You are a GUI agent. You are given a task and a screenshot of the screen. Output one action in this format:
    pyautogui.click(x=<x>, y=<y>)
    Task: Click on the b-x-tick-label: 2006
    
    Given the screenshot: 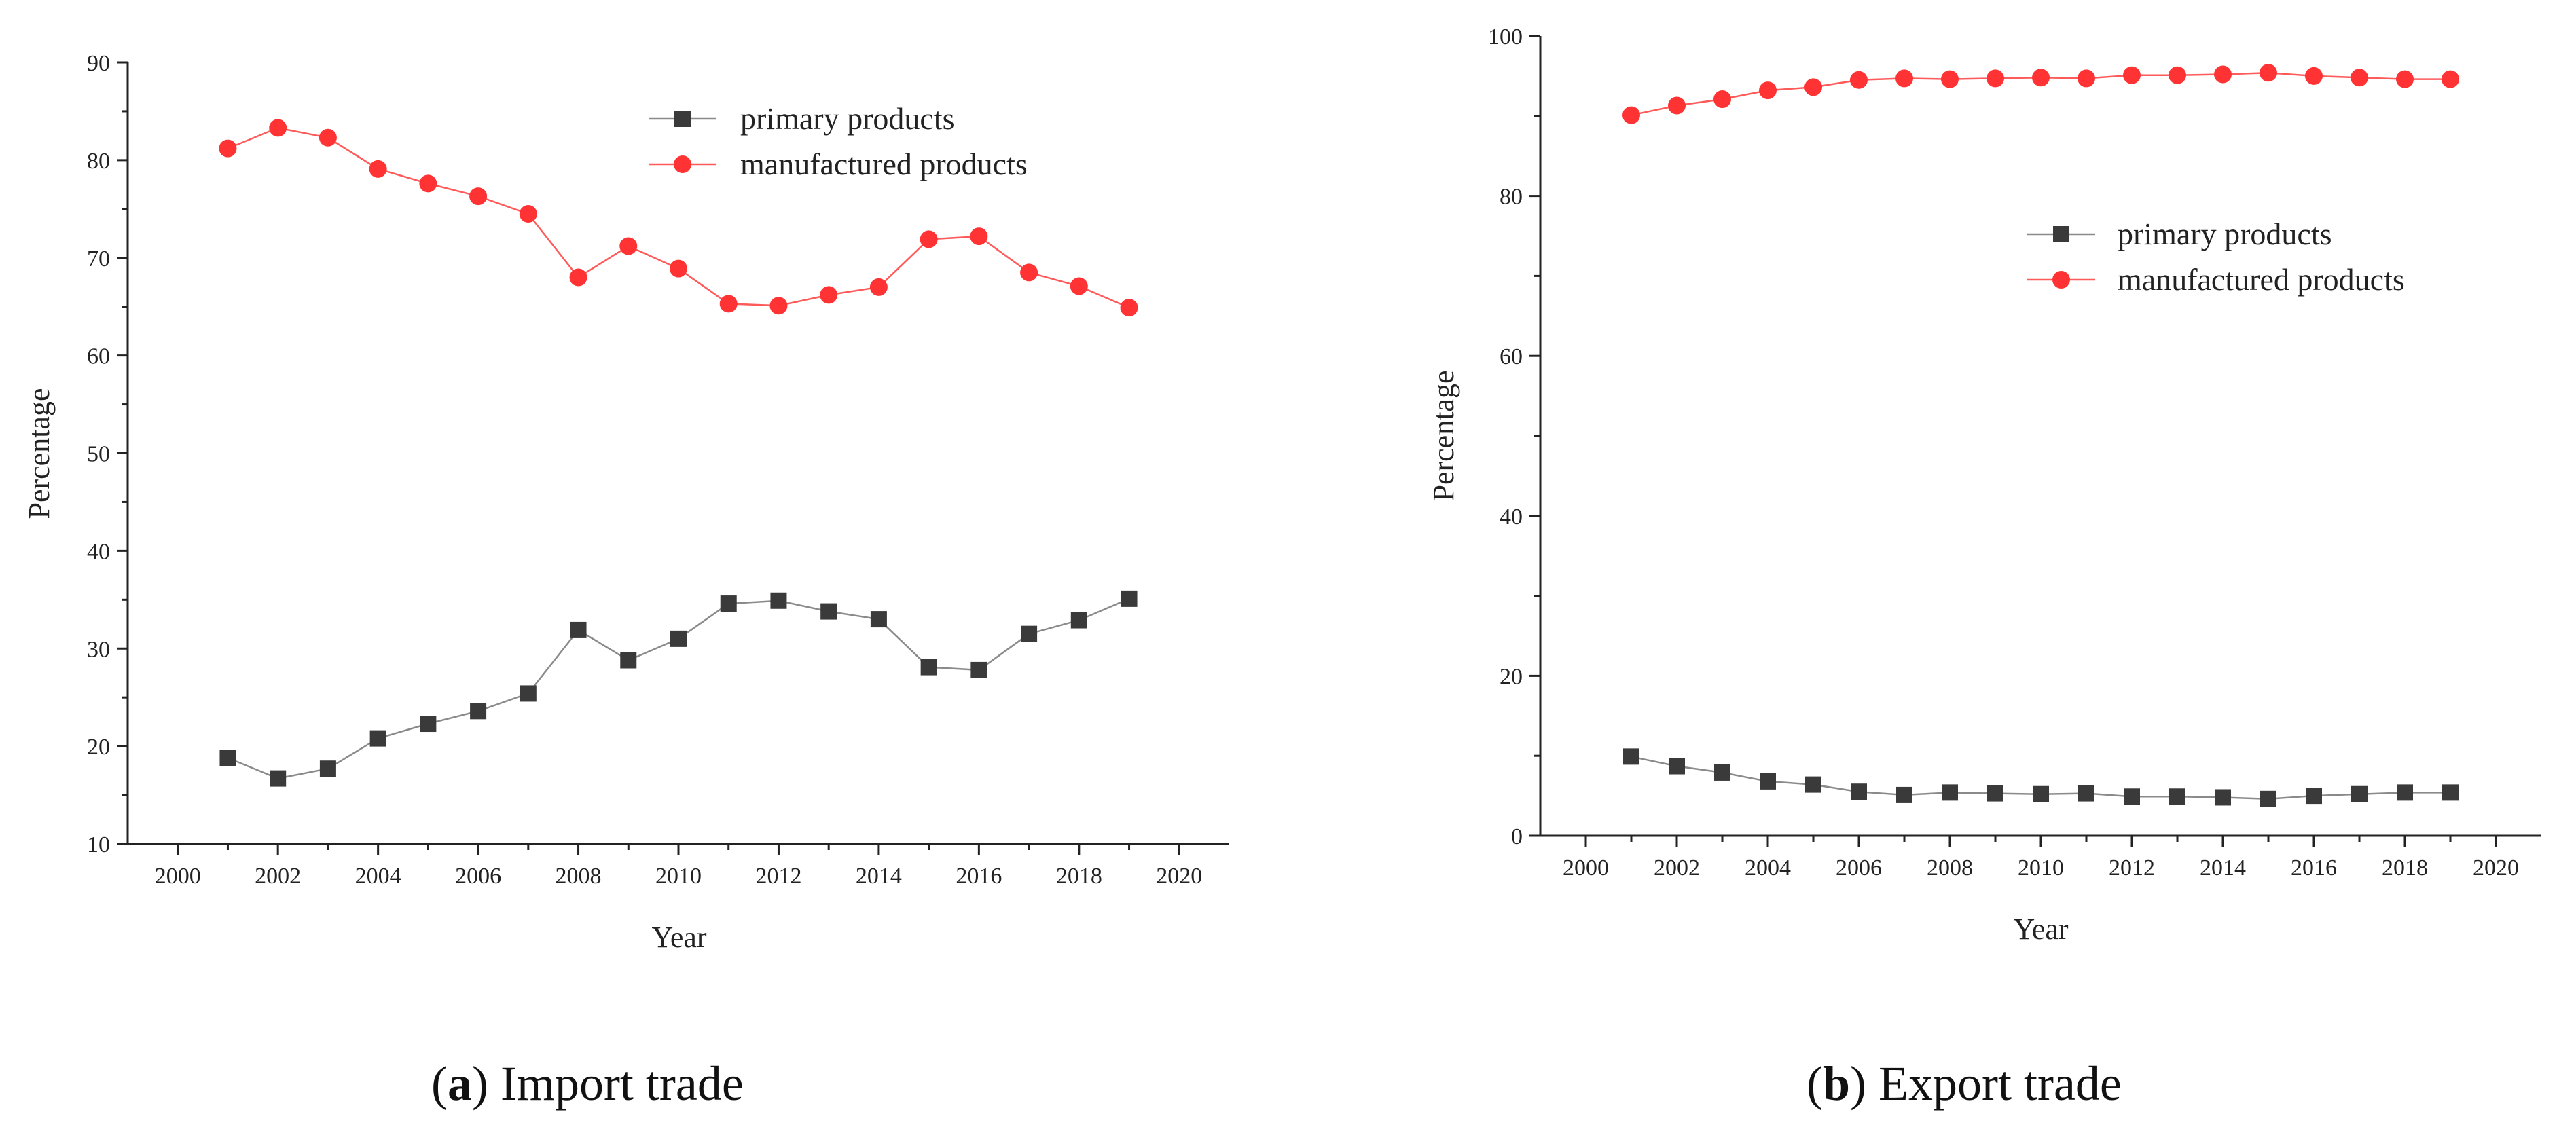 What is the action you would take?
    pyautogui.click(x=1859, y=868)
    